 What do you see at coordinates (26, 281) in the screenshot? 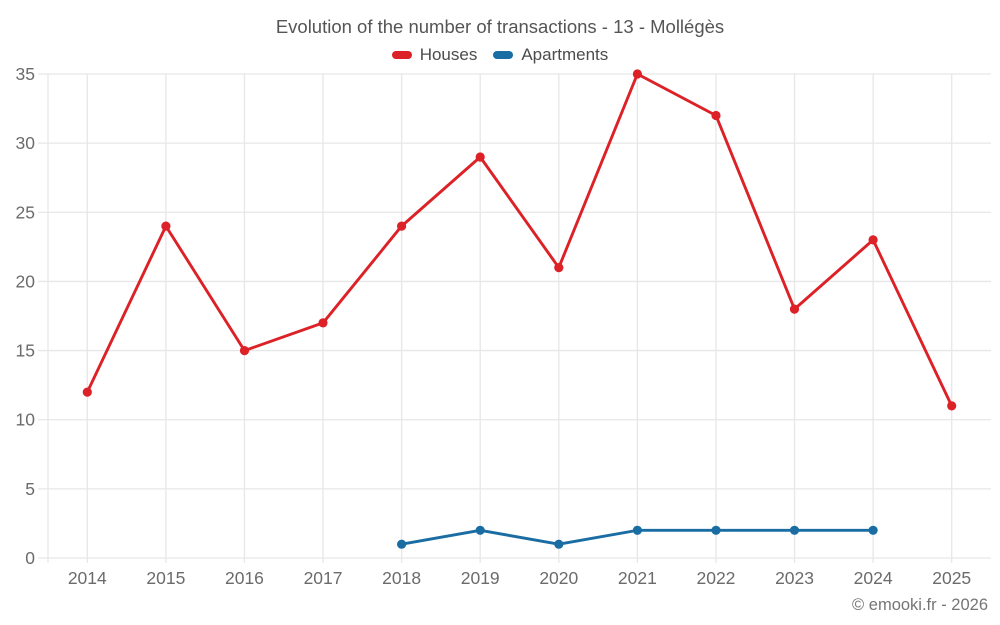
I see `y-axis-tick-label: 20` at bounding box center [26, 281].